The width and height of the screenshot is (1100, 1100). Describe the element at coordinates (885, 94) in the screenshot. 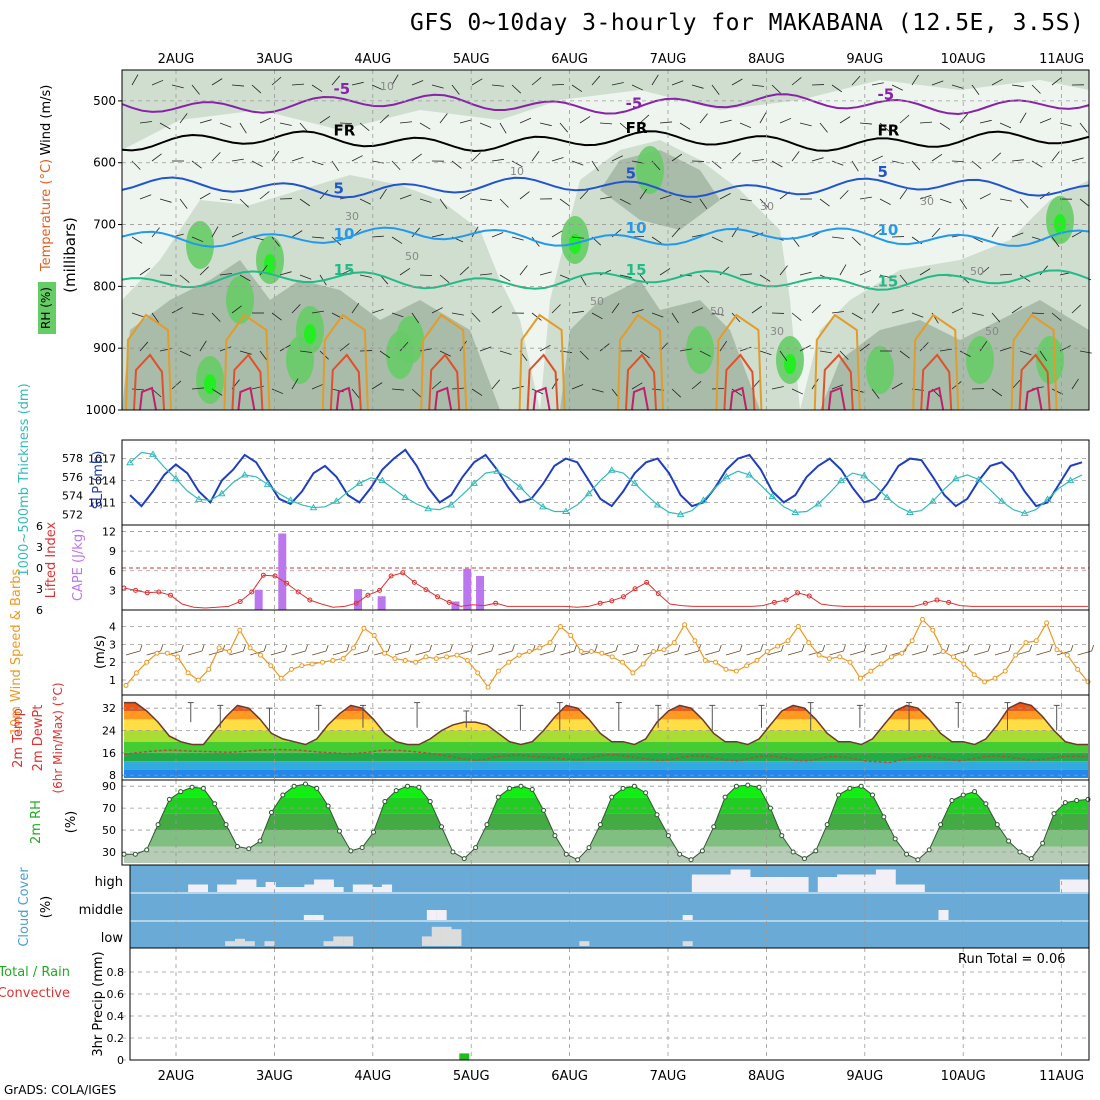

I see `isotherm-label: -5` at that location.